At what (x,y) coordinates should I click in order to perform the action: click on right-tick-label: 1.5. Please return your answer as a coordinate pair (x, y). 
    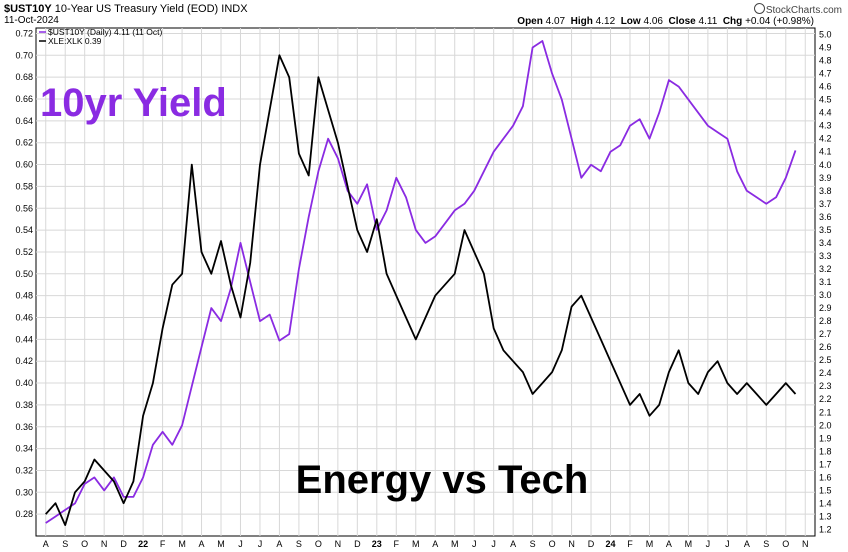
    Looking at the image, I should click on (825, 490).